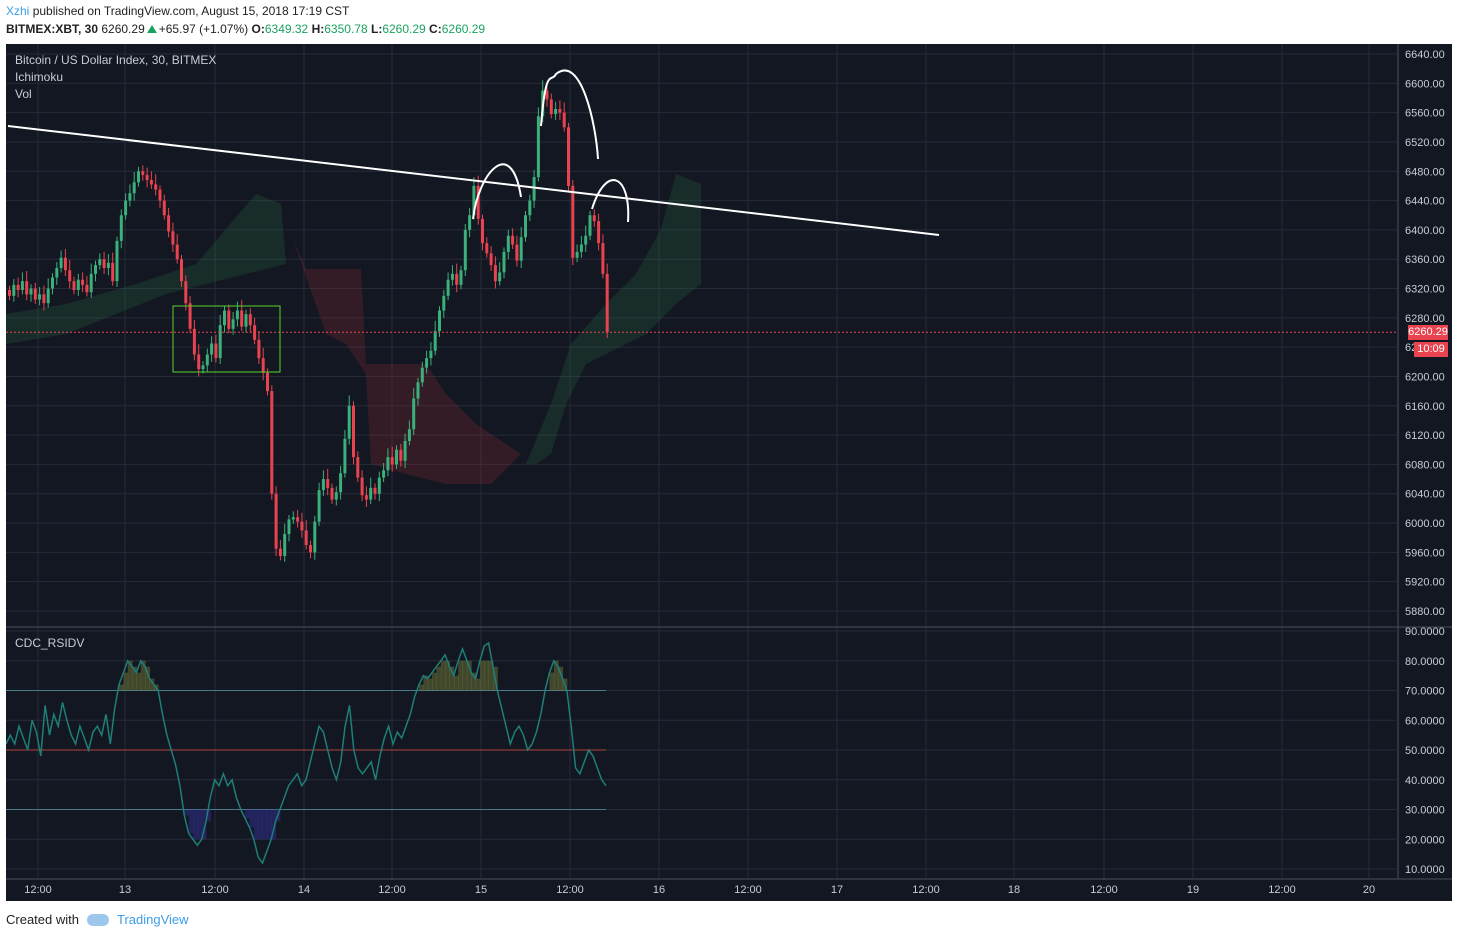  I want to click on price-tick-label: 6600.00, so click(1425, 84).